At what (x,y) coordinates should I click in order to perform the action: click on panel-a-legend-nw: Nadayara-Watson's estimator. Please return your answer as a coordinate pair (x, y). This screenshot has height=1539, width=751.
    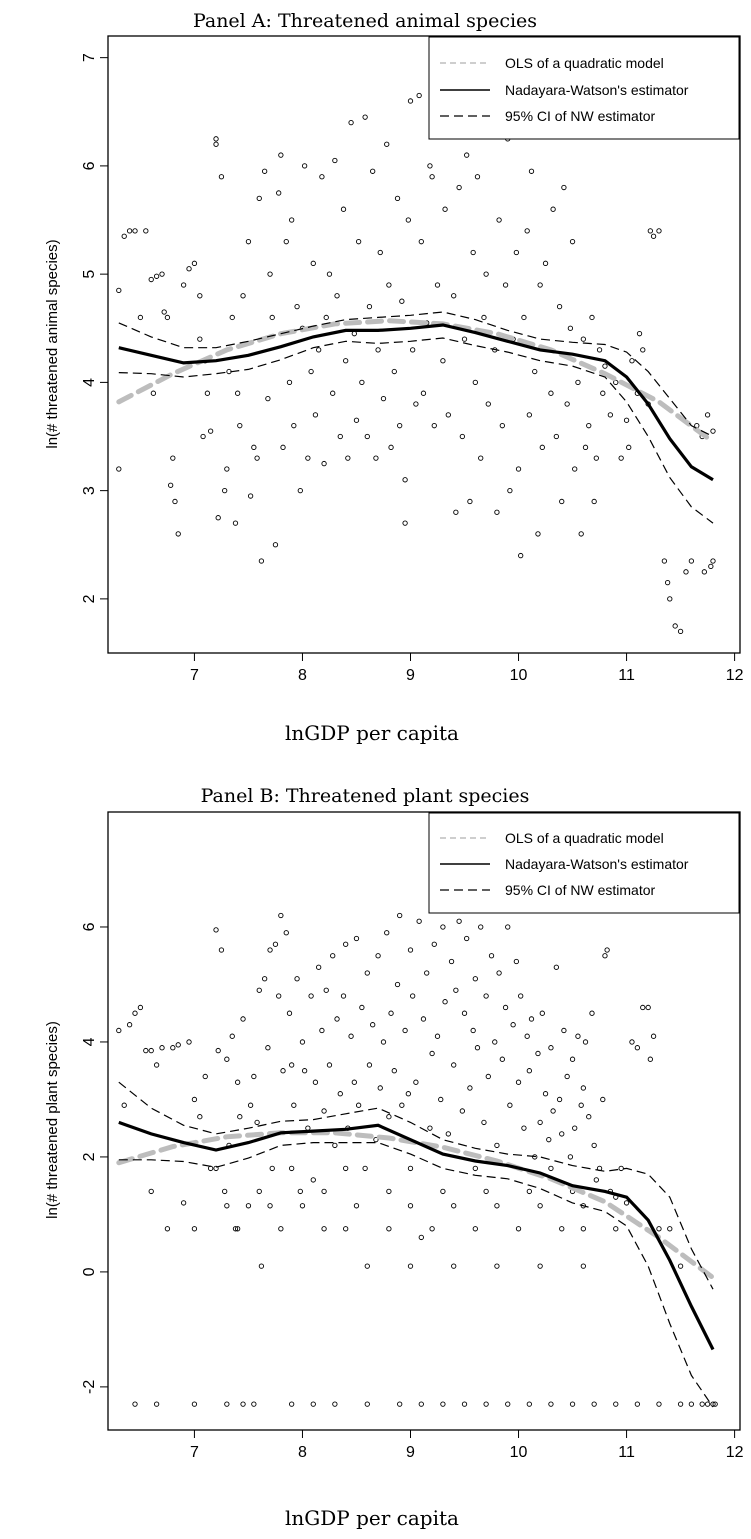
    Looking at the image, I should click on (597, 90).